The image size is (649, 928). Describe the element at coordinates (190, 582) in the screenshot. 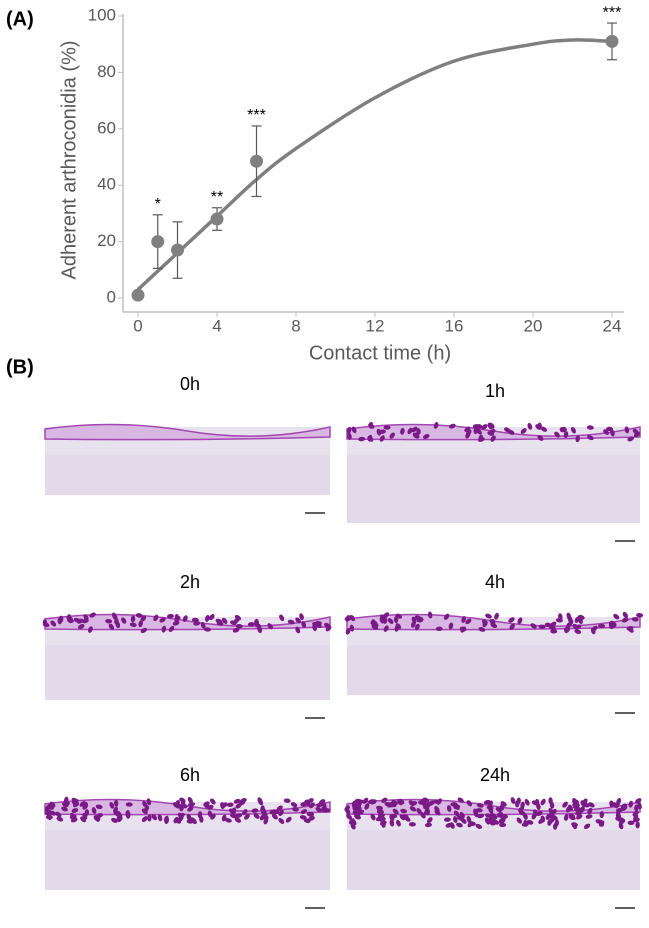

I see `micrograph-label: 2h` at that location.